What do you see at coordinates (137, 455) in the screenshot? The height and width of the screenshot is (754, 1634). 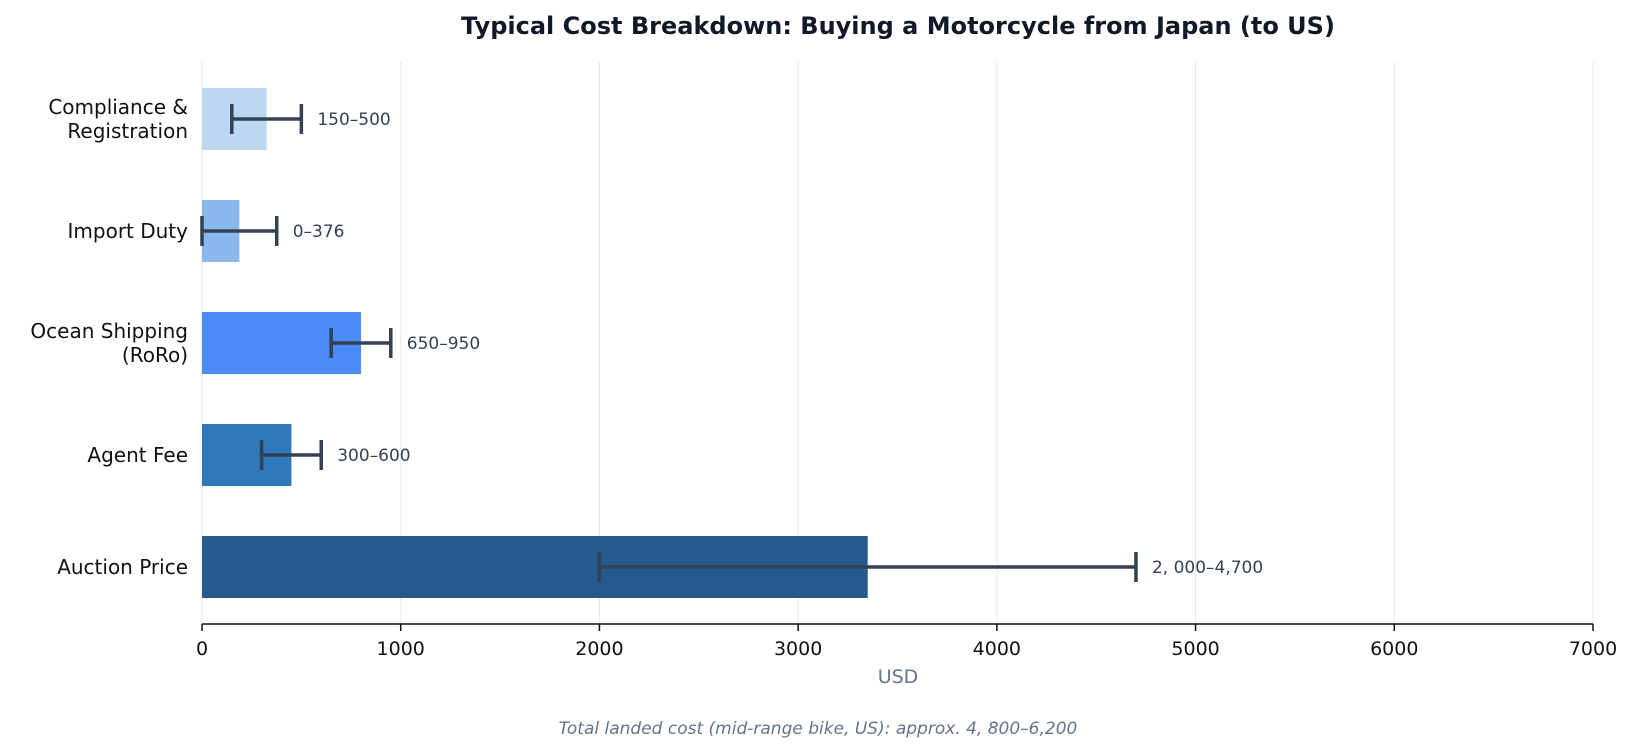 I see `category-label: Agent Fee` at bounding box center [137, 455].